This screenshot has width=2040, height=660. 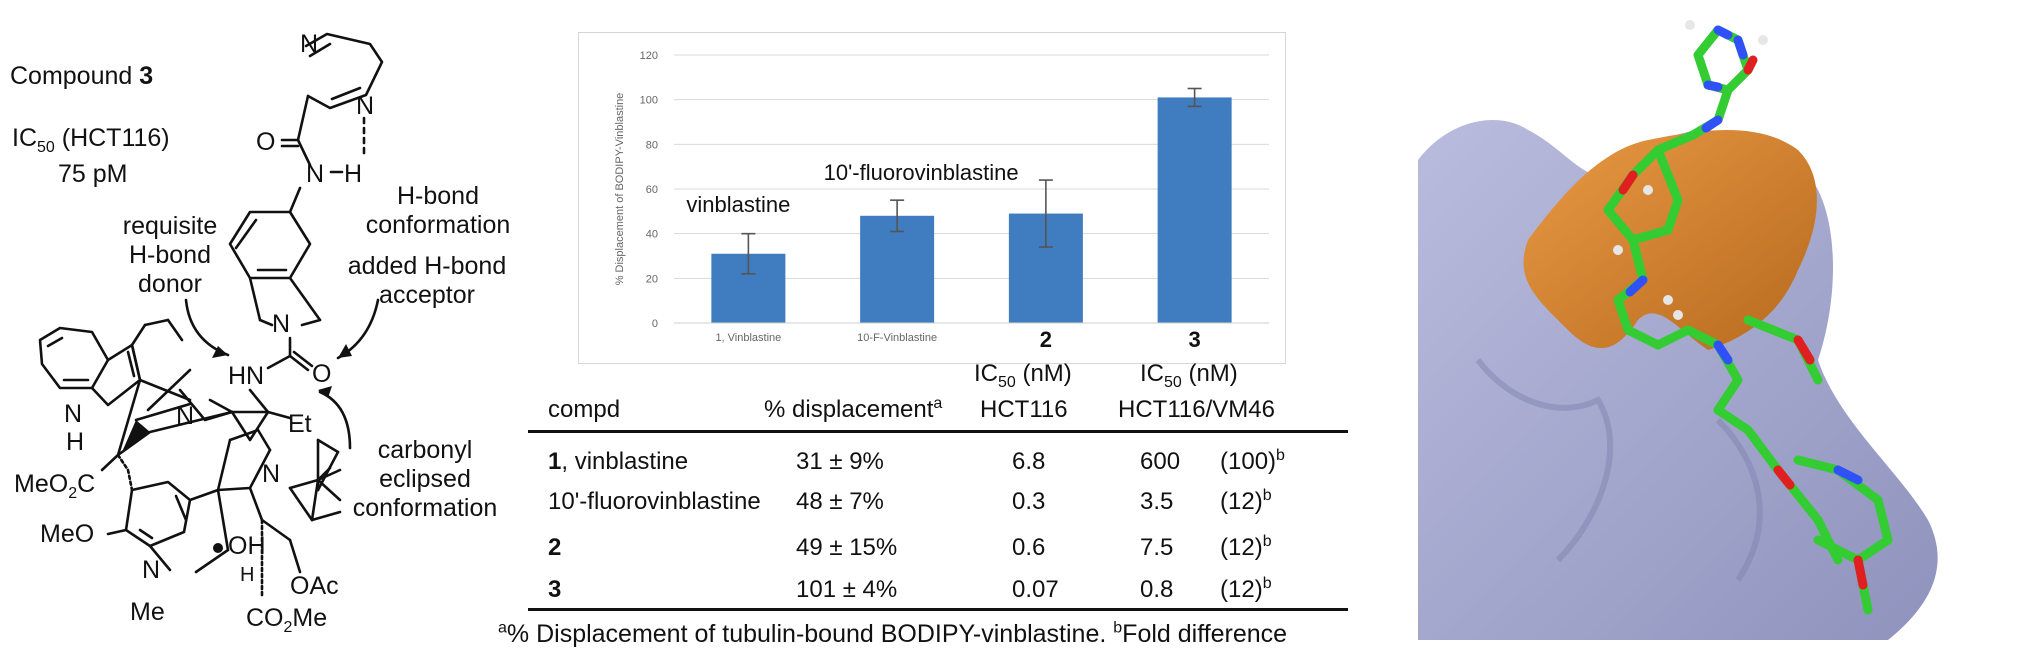 What do you see at coordinates (82, 76) in the screenshot?
I see `compound-label: Compound 3` at bounding box center [82, 76].